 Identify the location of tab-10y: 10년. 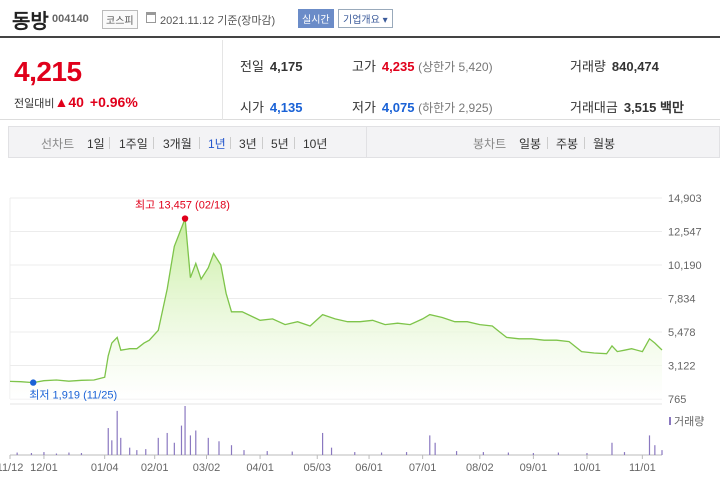
(315, 144).